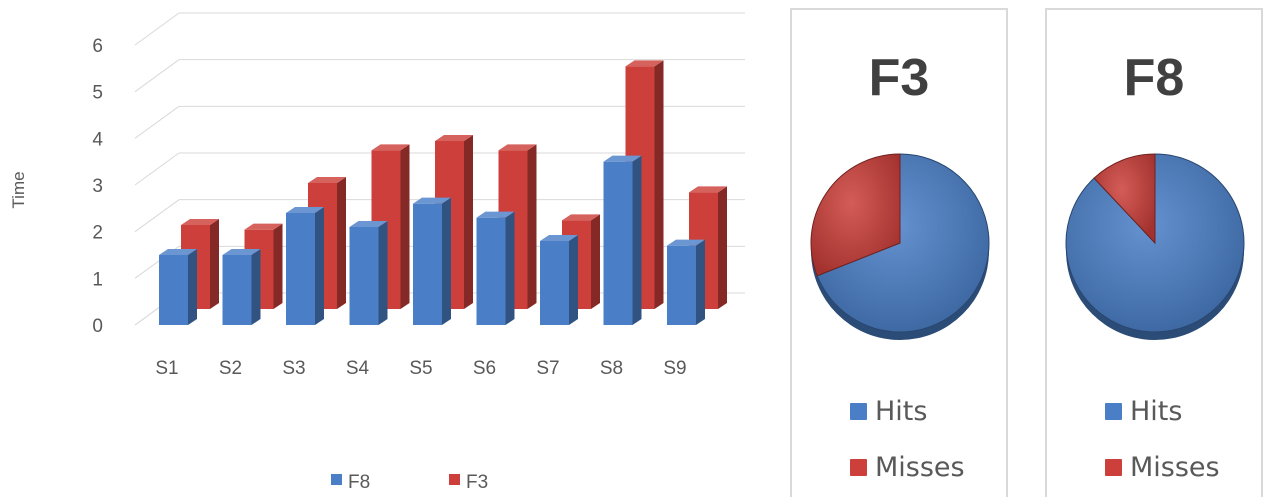 The image size is (1281, 499). I want to click on x-tick-label: S3, so click(293, 368).